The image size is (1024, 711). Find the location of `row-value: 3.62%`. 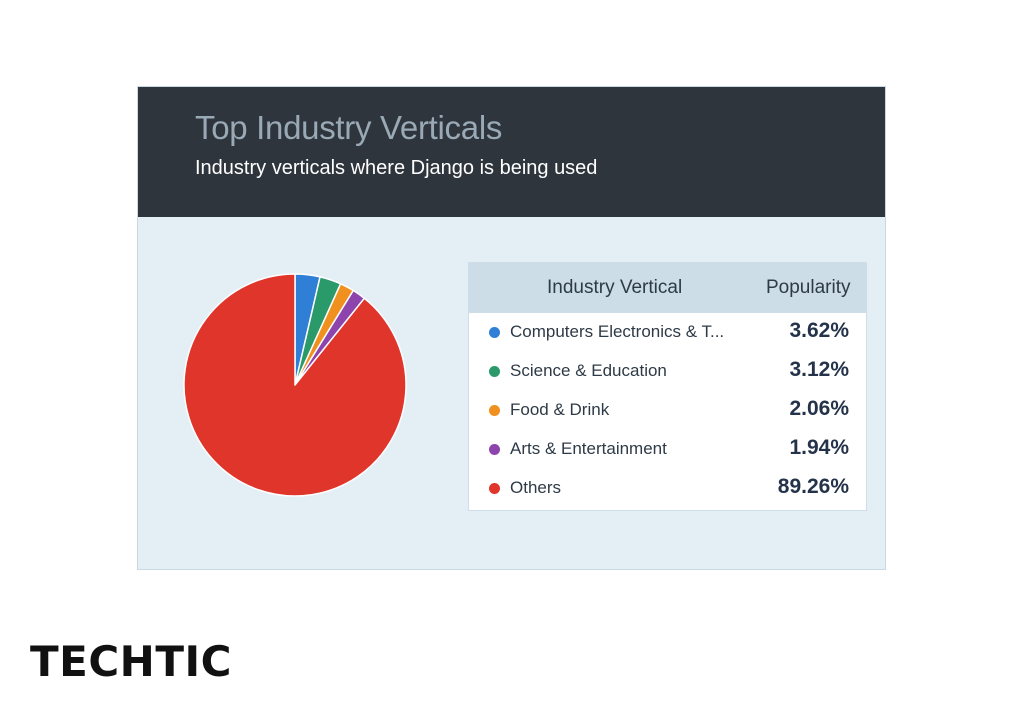

row-value: 3.62% is located at coordinates (819, 330).